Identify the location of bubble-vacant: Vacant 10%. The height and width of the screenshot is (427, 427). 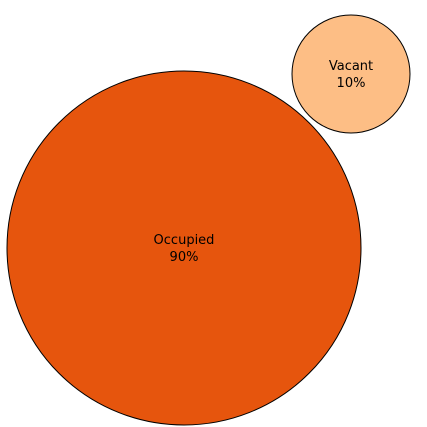
(351, 74).